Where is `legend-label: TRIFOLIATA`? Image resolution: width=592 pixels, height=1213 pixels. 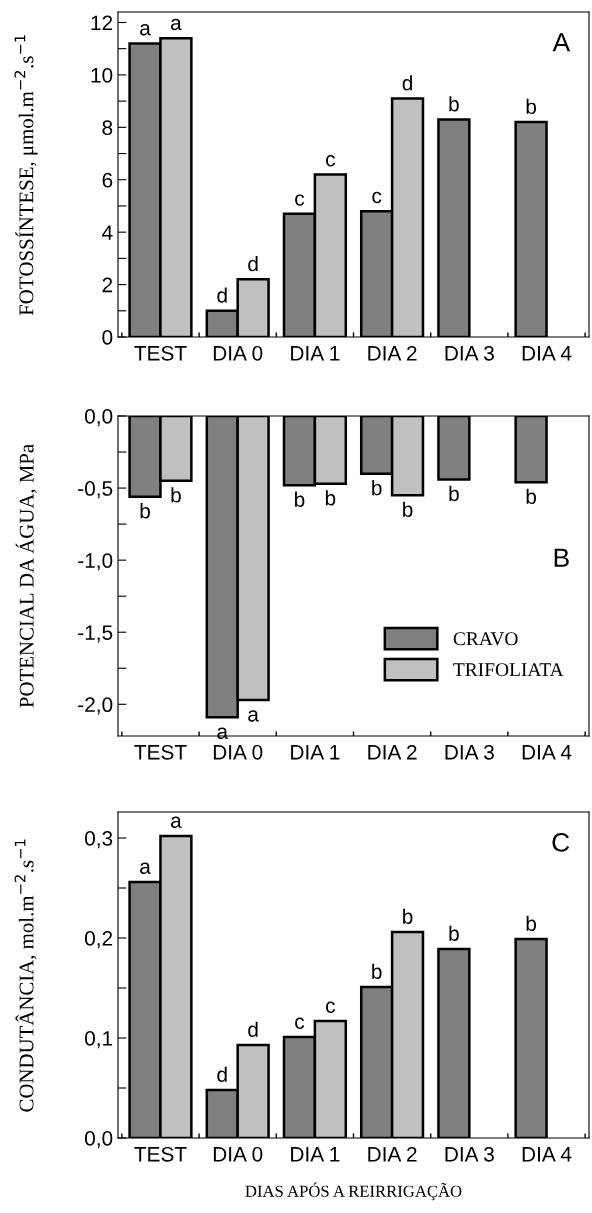
legend-label: TRIFOLIATA is located at coordinates (508, 670).